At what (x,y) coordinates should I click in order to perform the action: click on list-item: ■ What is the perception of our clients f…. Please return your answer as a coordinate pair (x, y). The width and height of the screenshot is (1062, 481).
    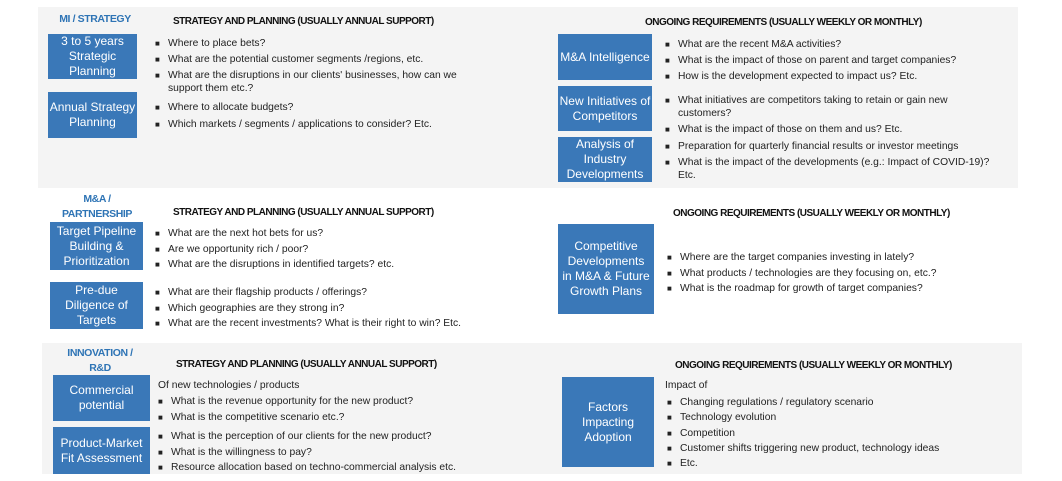
    Looking at the image, I should click on (295, 436).